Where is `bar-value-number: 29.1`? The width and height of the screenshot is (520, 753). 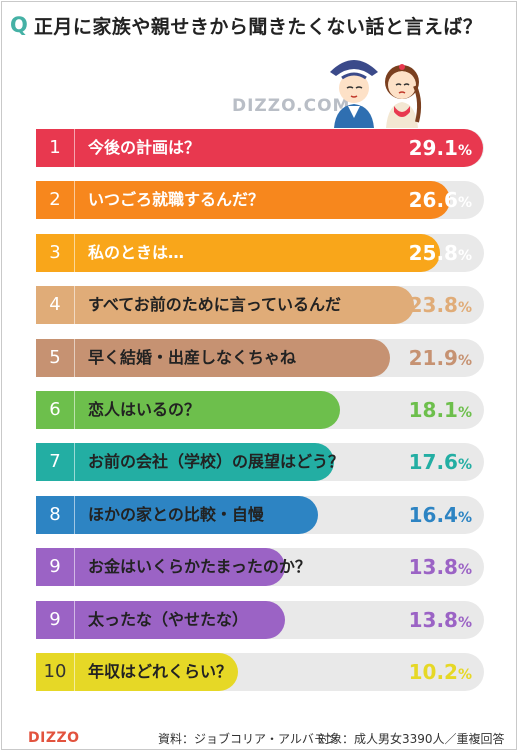 bar-value-number: 29.1 is located at coordinates (433, 148).